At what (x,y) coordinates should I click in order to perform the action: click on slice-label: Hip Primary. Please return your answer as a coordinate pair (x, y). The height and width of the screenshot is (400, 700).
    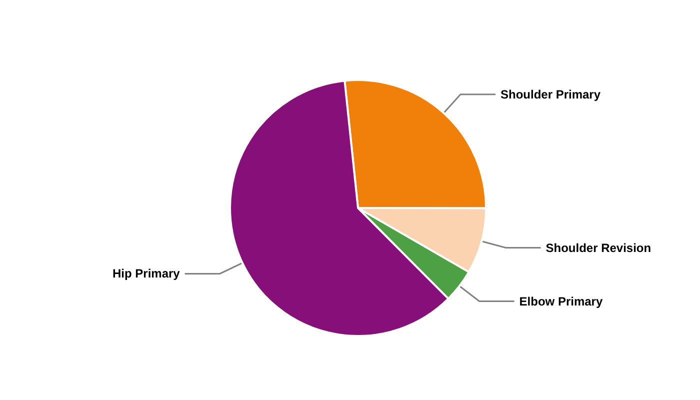
    Looking at the image, I should click on (146, 273).